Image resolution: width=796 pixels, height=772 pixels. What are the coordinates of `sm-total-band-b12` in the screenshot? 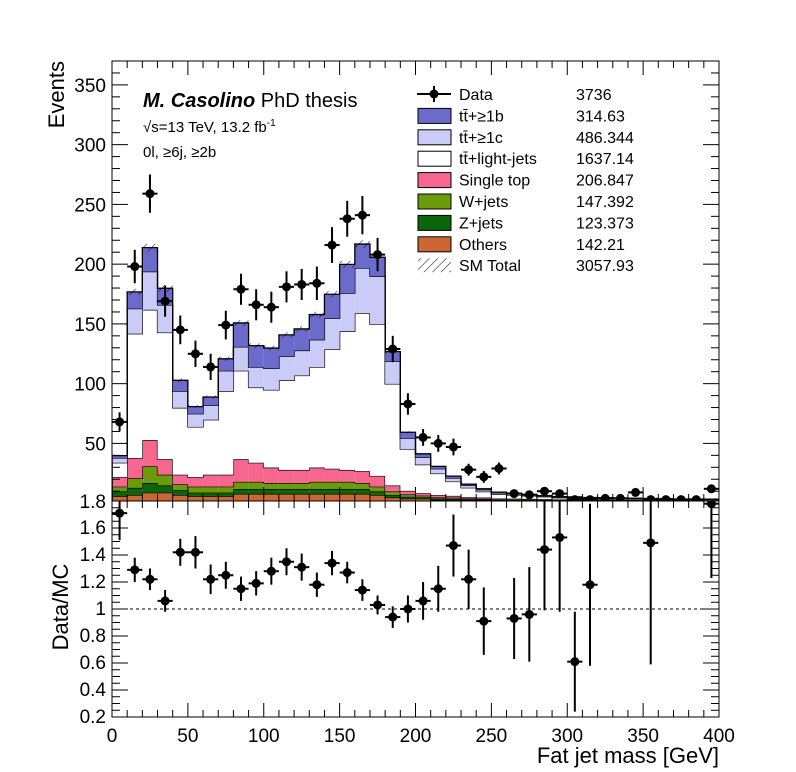 It's located at (301, 328).